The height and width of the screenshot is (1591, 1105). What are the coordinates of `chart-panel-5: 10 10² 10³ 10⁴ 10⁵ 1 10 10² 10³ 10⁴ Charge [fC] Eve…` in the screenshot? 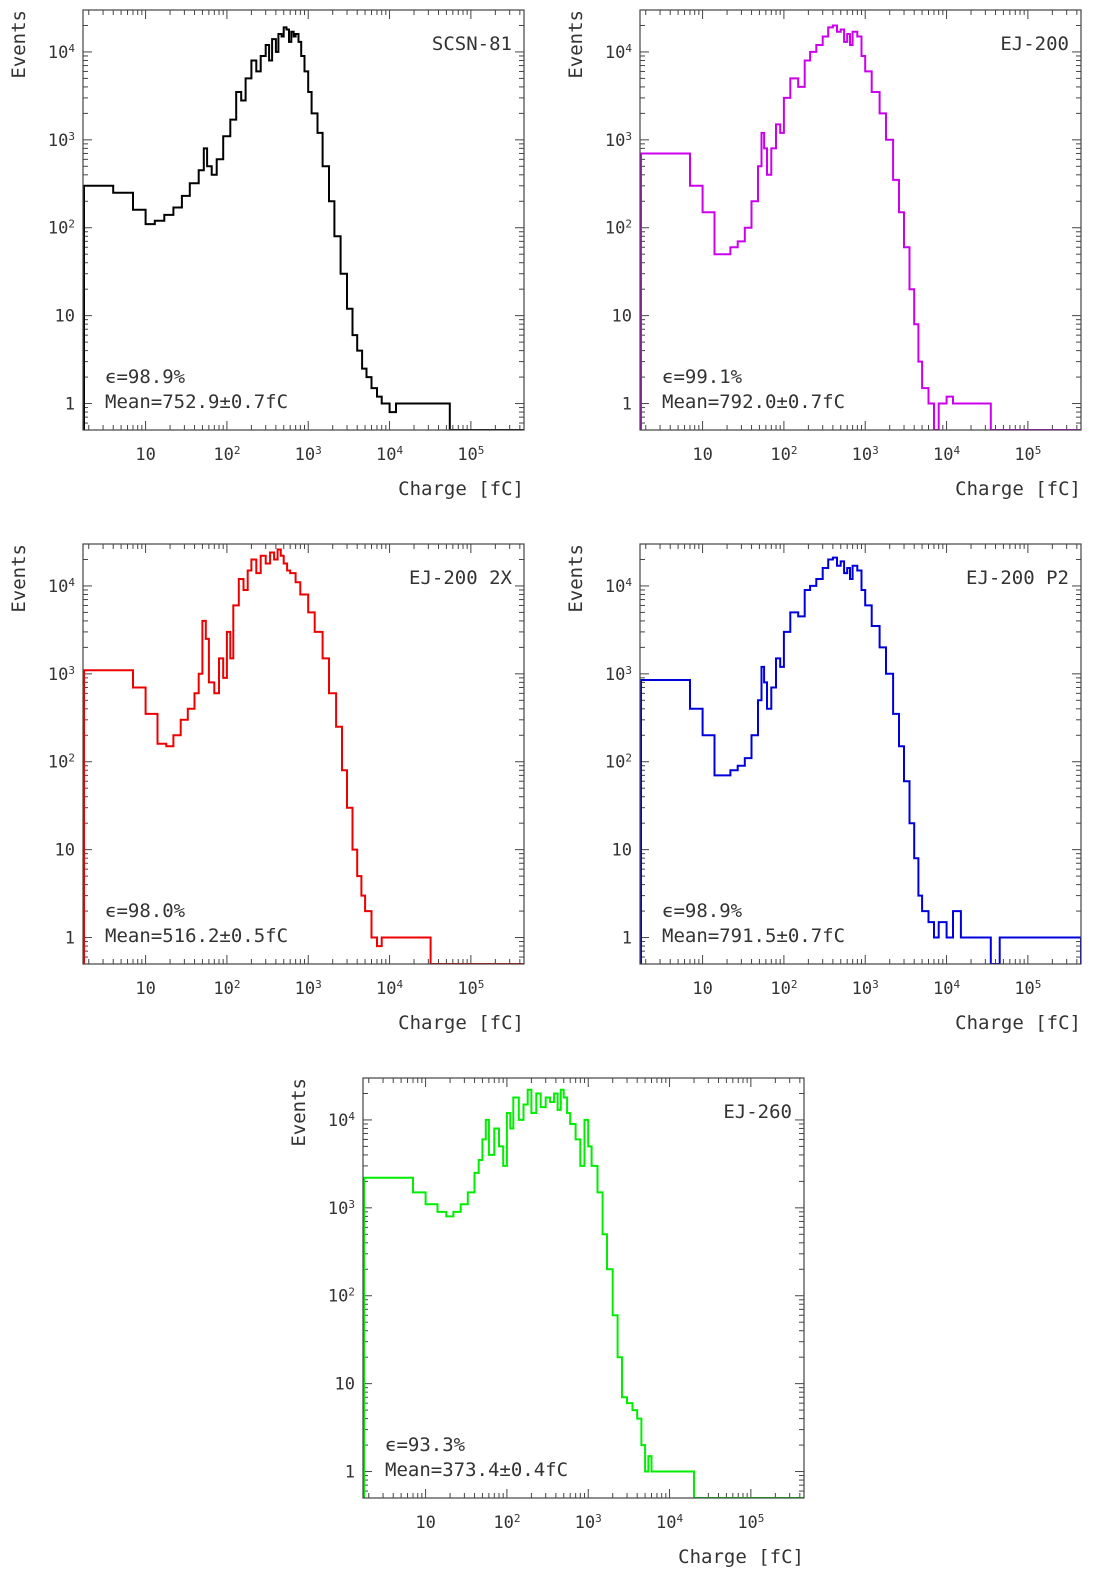 It's located at (546, 1322).